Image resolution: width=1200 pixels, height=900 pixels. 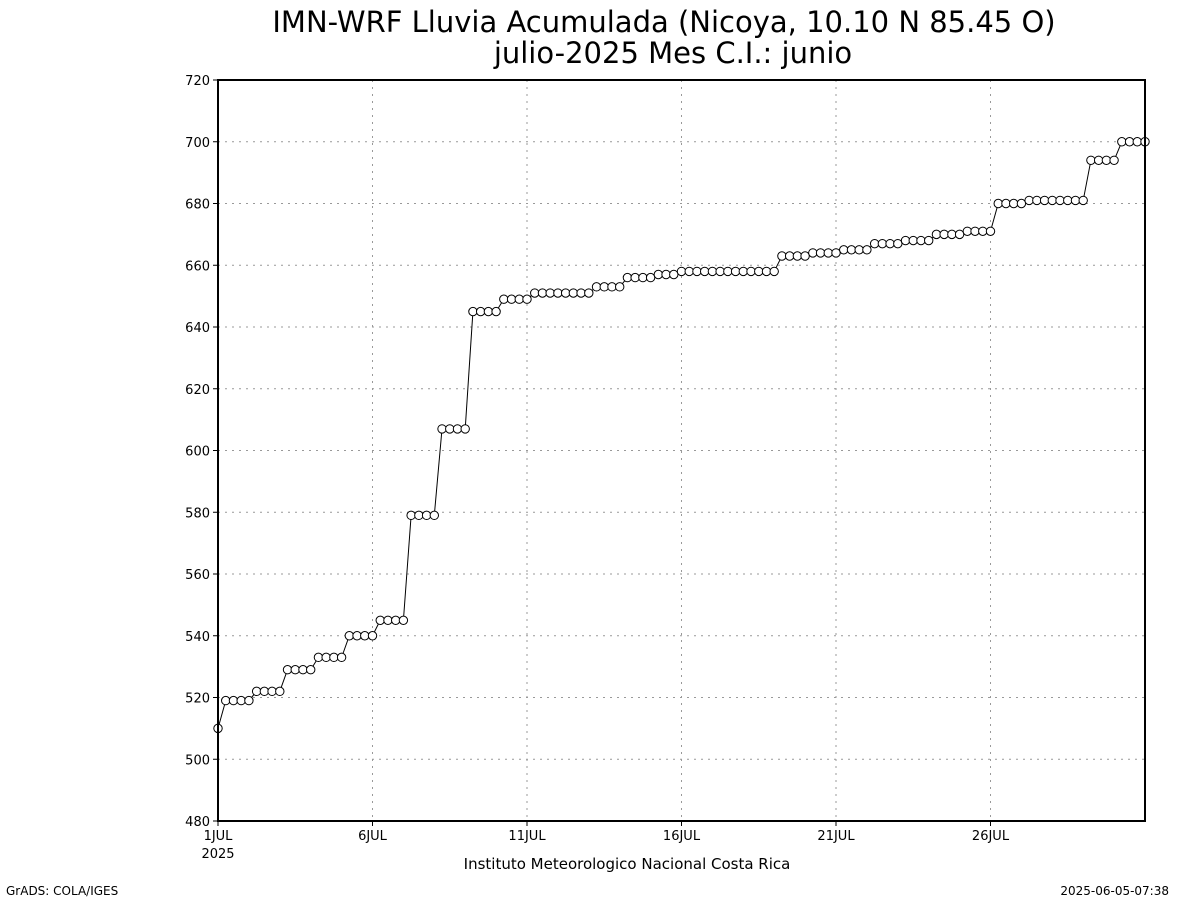 What do you see at coordinates (197, 390) in the screenshot?
I see `y-tick-label: 620` at bounding box center [197, 390].